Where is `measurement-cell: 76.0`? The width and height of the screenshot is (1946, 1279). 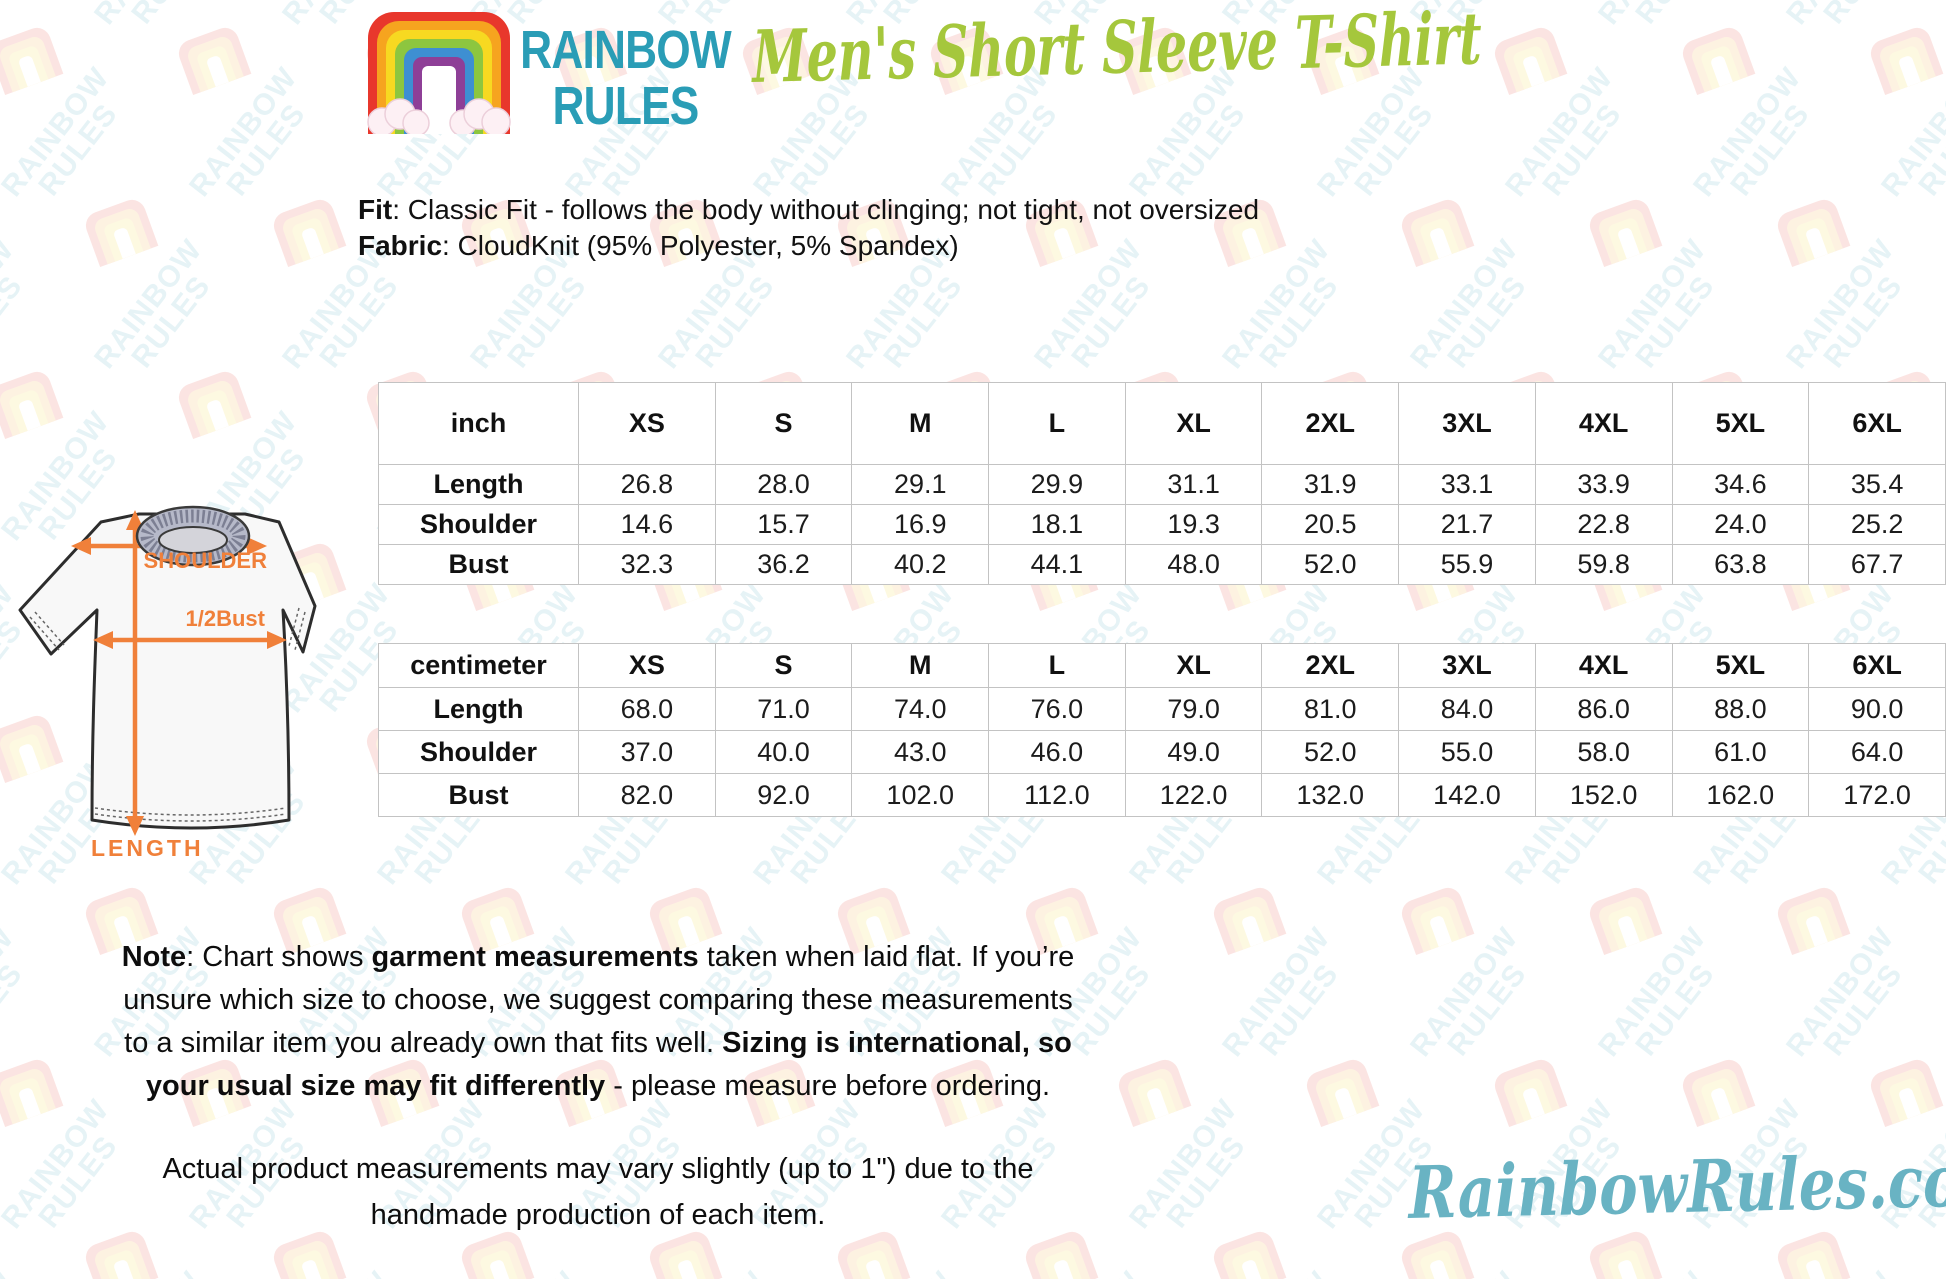 measurement-cell: 76.0 is located at coordinates (1057, 709).